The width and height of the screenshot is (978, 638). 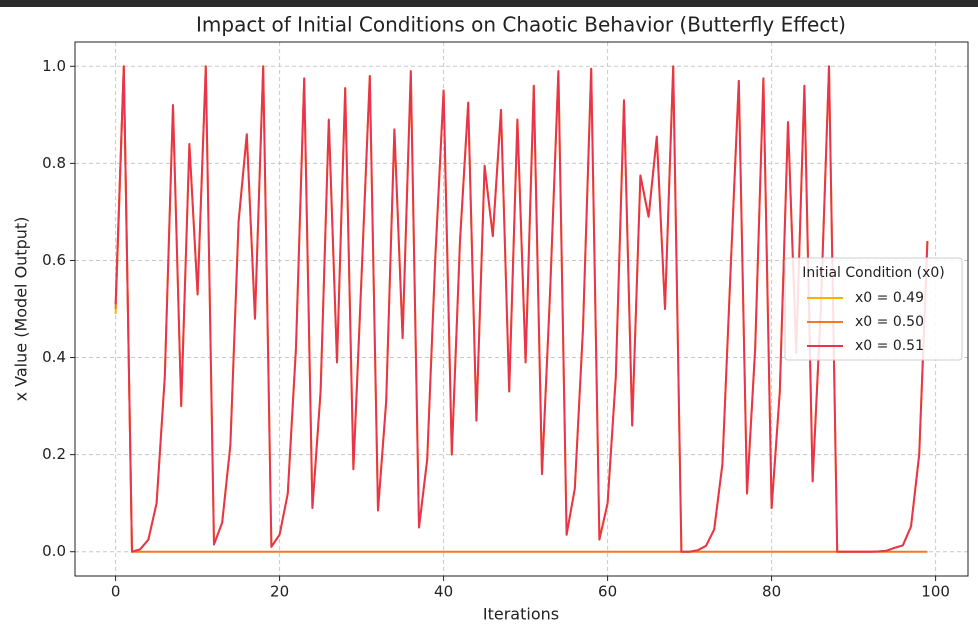 I want to click on x-tick-label: 100, so click(x=935, y=592).